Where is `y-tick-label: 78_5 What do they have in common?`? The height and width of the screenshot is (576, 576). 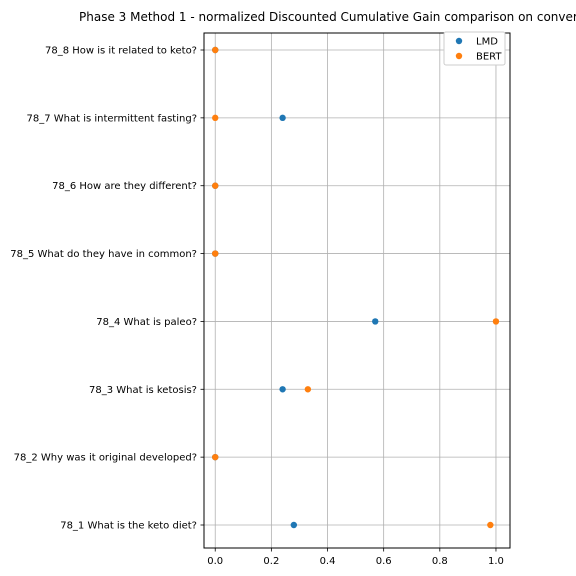 y-tick-label: 78_5 What do they have in common? is located at coordinates (103, 254).